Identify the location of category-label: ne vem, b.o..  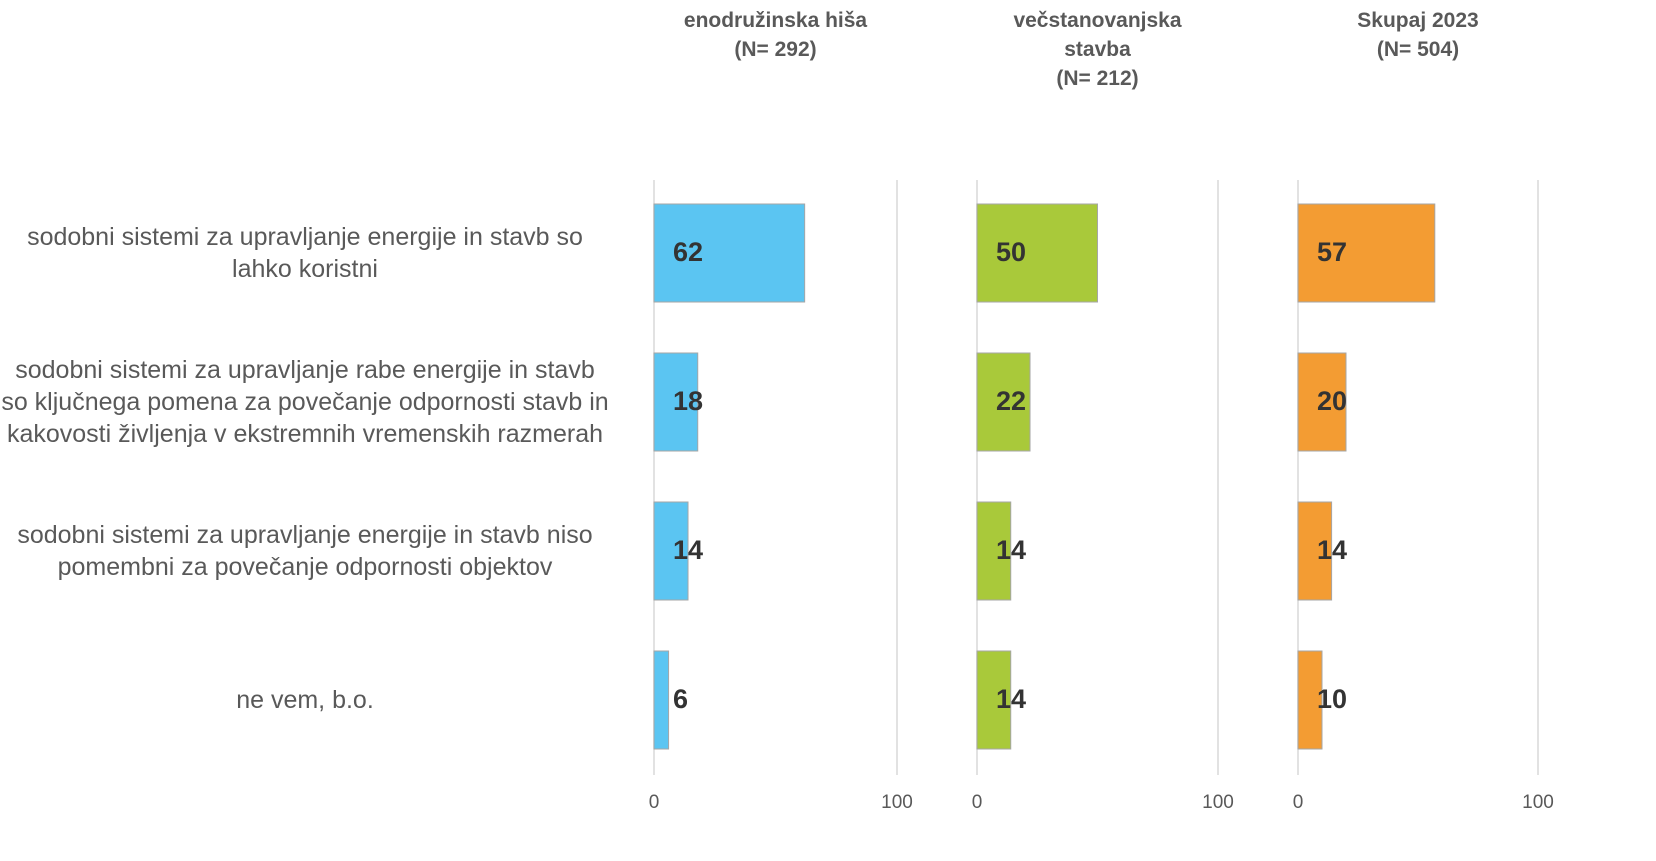
(305, 700).